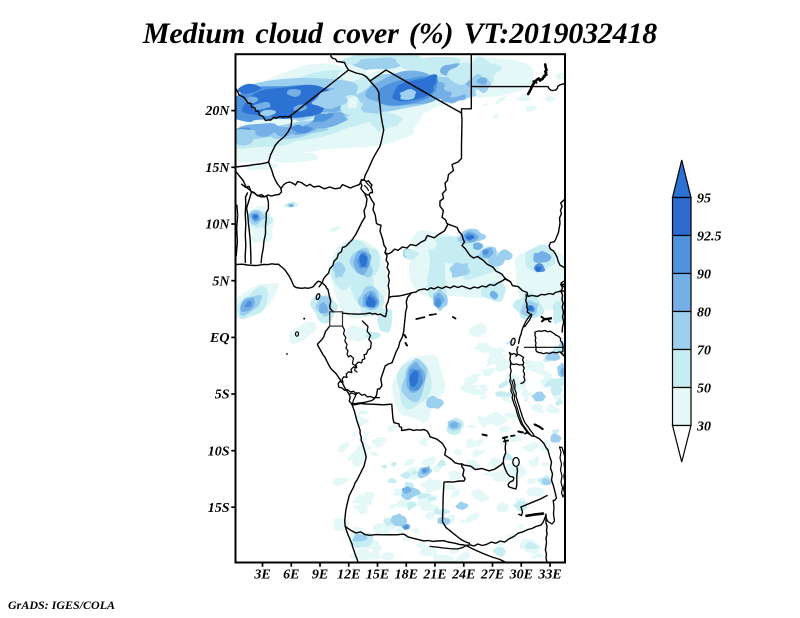 The image size is (800, 618). Describe the element at coordinates (434, 575) in the screenshot. I see `svg-text: 21E` at that location.